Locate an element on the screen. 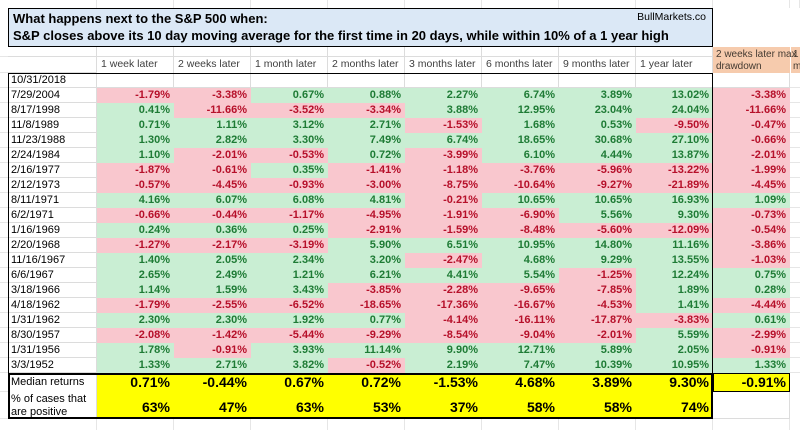  value-cell: -16.67% is located at coordinates (520, 305).